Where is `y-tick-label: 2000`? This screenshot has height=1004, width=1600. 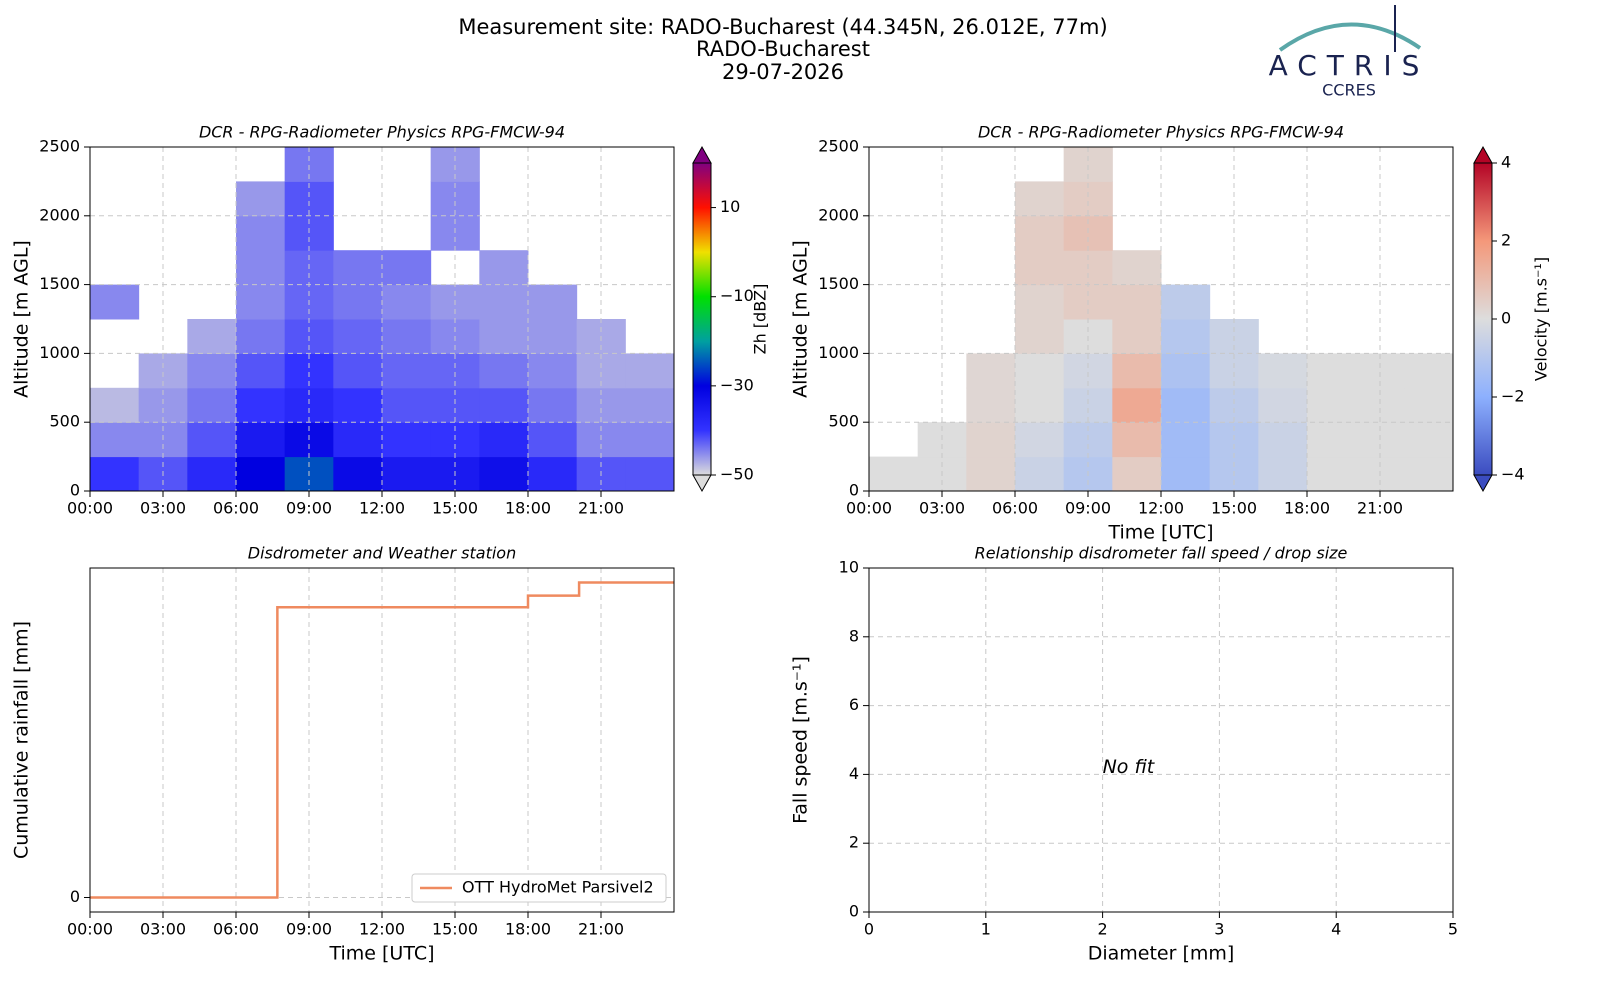 y-tick-label: 2000 is located at coordinates (59, 214).